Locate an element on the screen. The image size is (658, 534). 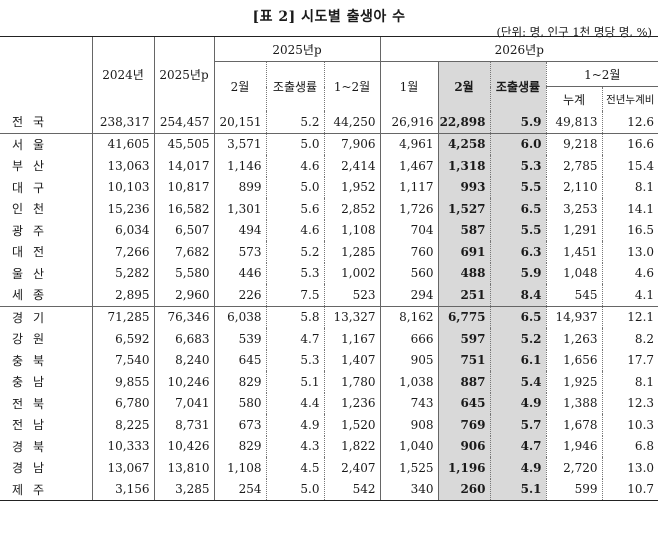
value-2024: 10,333 is located at coordinates (122, 446).